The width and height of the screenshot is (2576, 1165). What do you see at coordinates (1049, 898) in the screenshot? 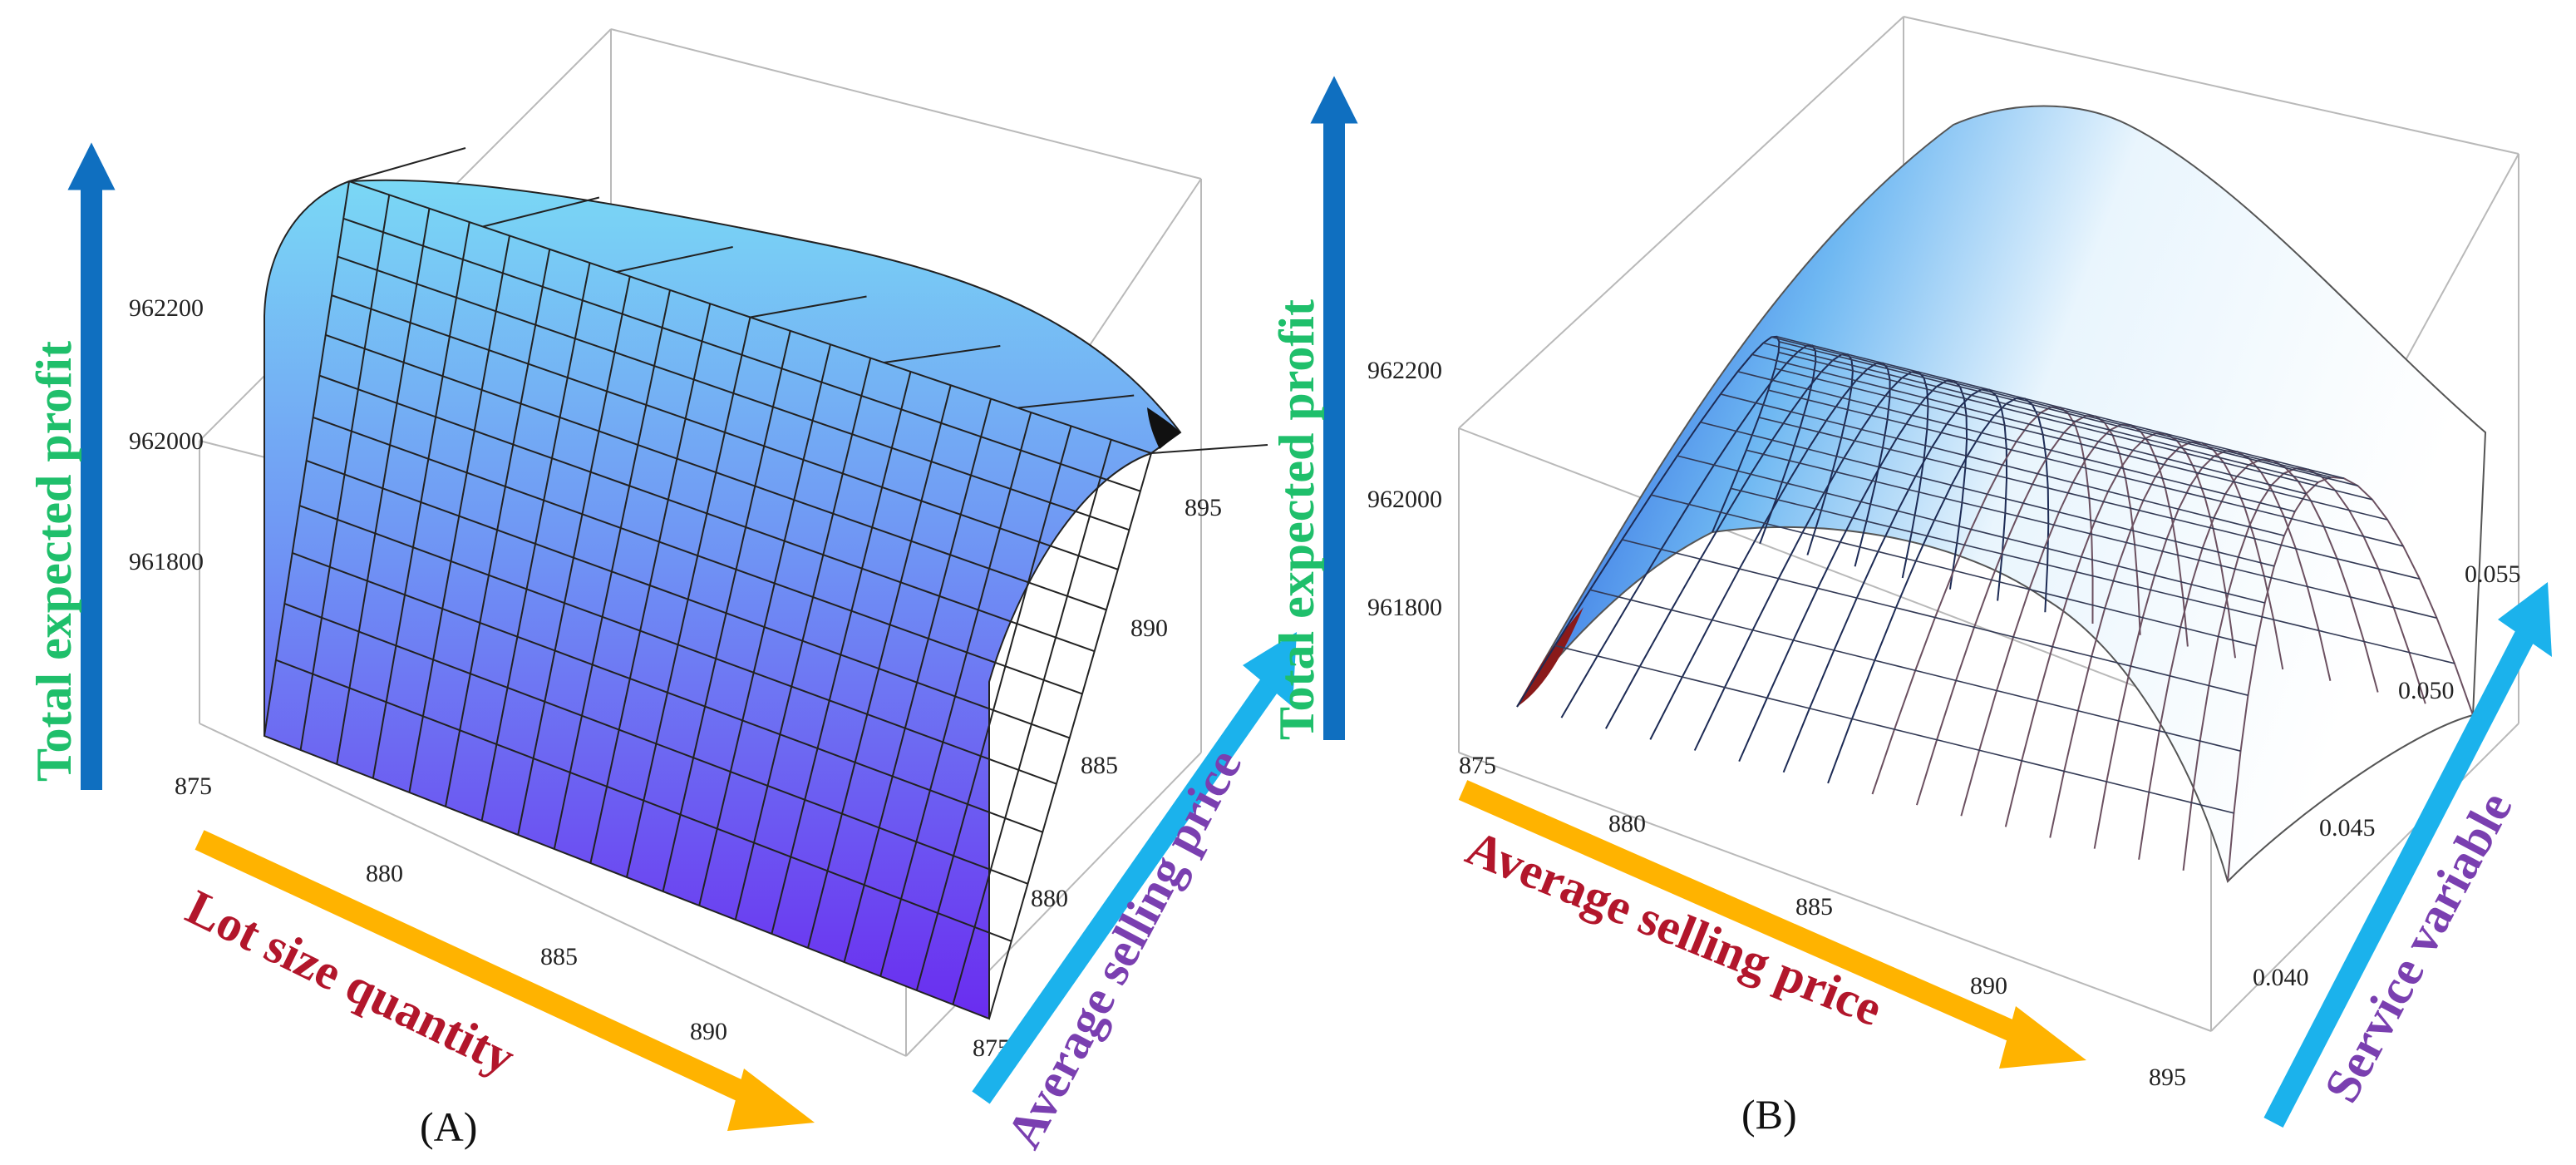
I see `panel-a-y-tick-1: 880` at bounding box center [1049, 898].